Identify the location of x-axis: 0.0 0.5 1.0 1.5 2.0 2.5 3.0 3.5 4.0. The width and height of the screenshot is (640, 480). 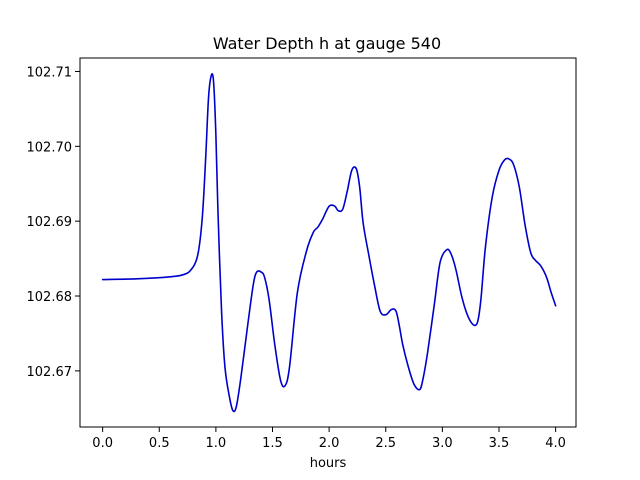
(329, 439).